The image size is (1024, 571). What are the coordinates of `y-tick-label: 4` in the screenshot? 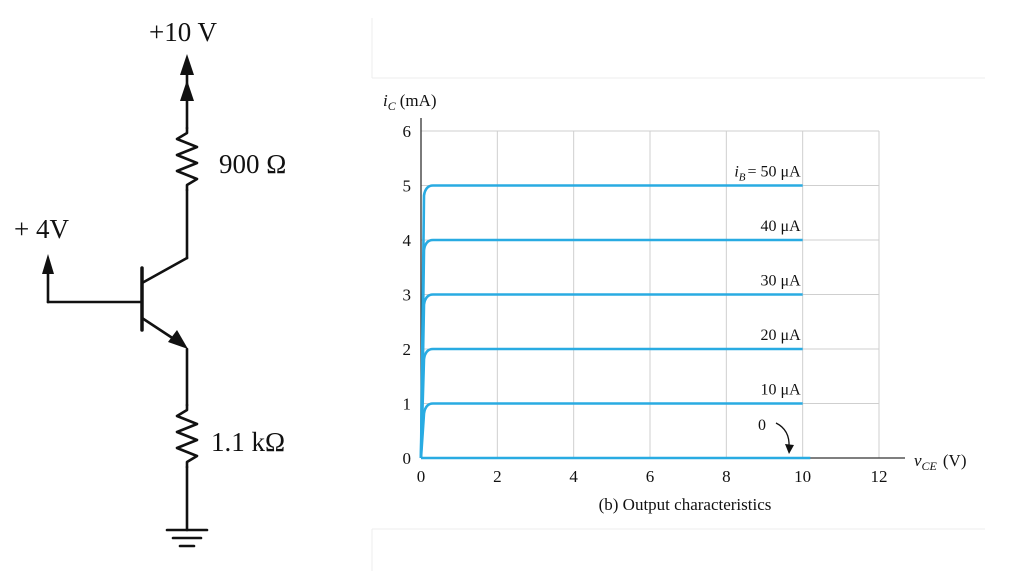 It's located at (407, 240).